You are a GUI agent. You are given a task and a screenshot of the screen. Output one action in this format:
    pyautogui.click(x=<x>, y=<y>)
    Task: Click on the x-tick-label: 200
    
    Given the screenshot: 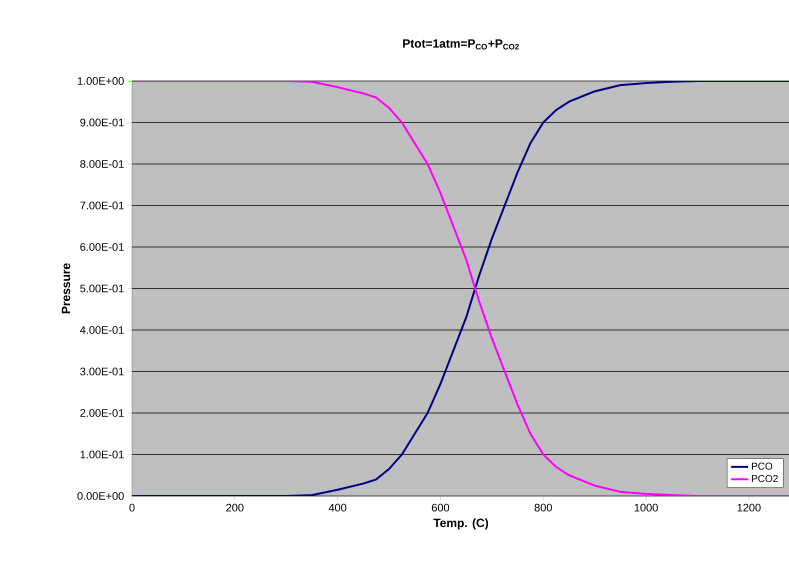 What is the action you would take?
    pyautogui.click(x=235, y=508)
    